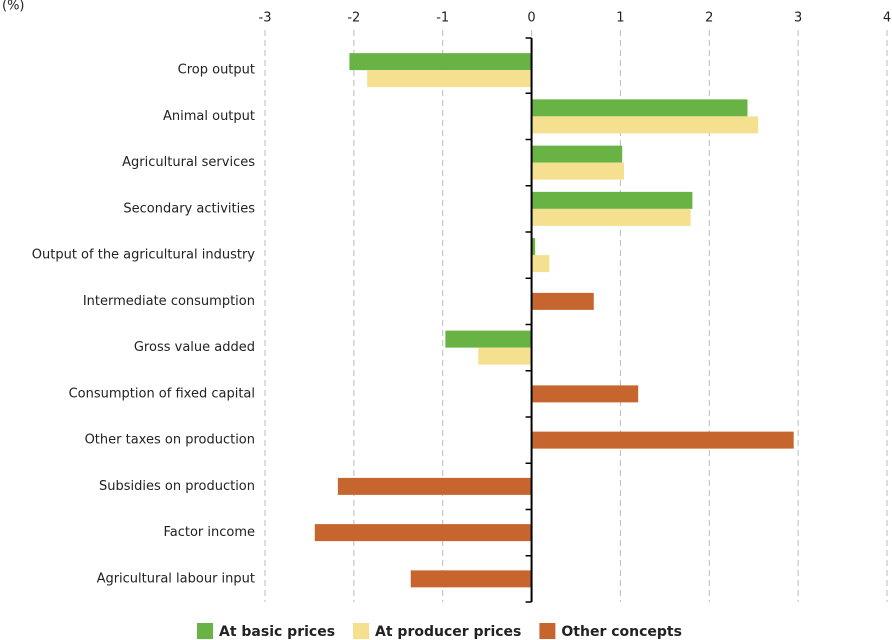 This screenshot has width=892, height=640. What do you see at coordinates (709, 18) in the screenshot?
I see `x-tick-label: 2` at bounding box center [709, 18].